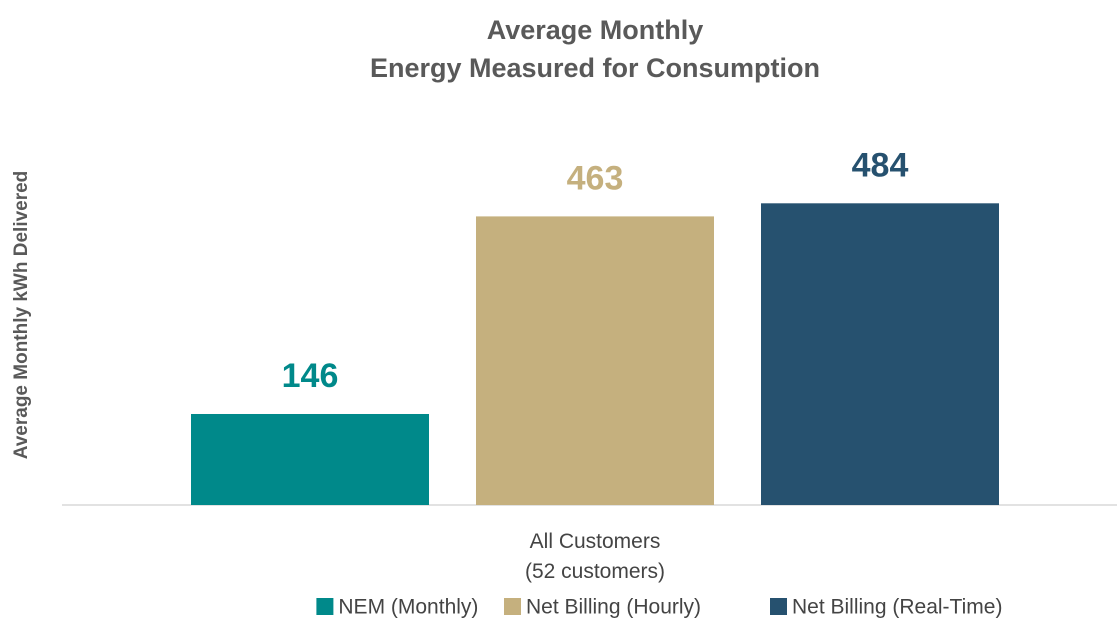  I want to click on legend-label: Net Billing (Real-Time), so click(897, 607).